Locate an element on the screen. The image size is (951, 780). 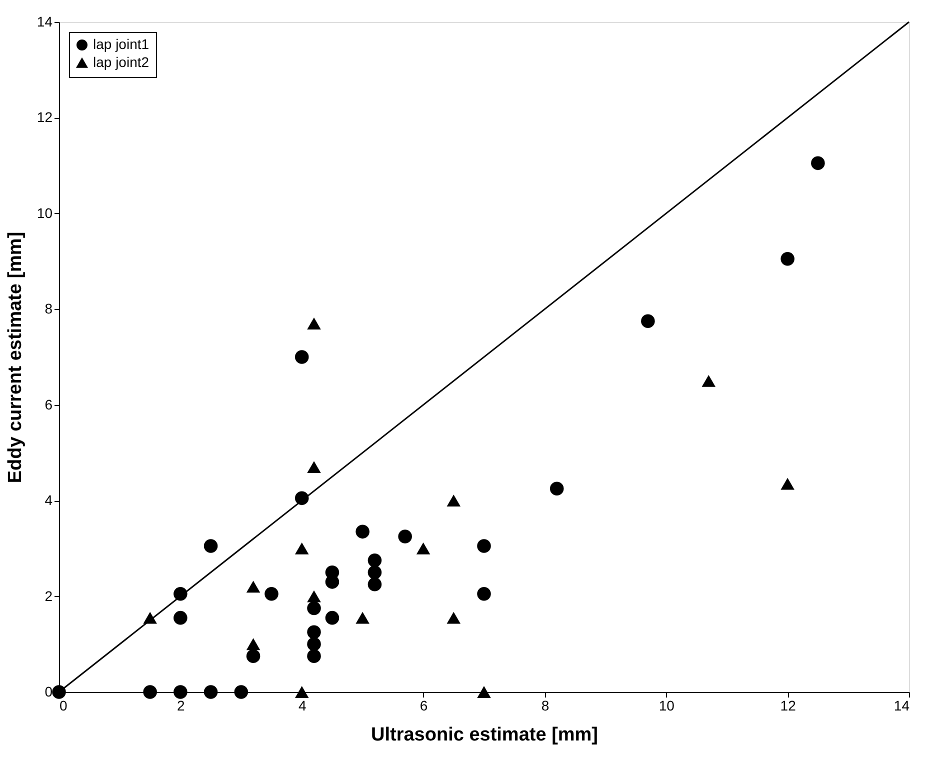
x-tick-label: 12 is located at coordinates (788, 706).